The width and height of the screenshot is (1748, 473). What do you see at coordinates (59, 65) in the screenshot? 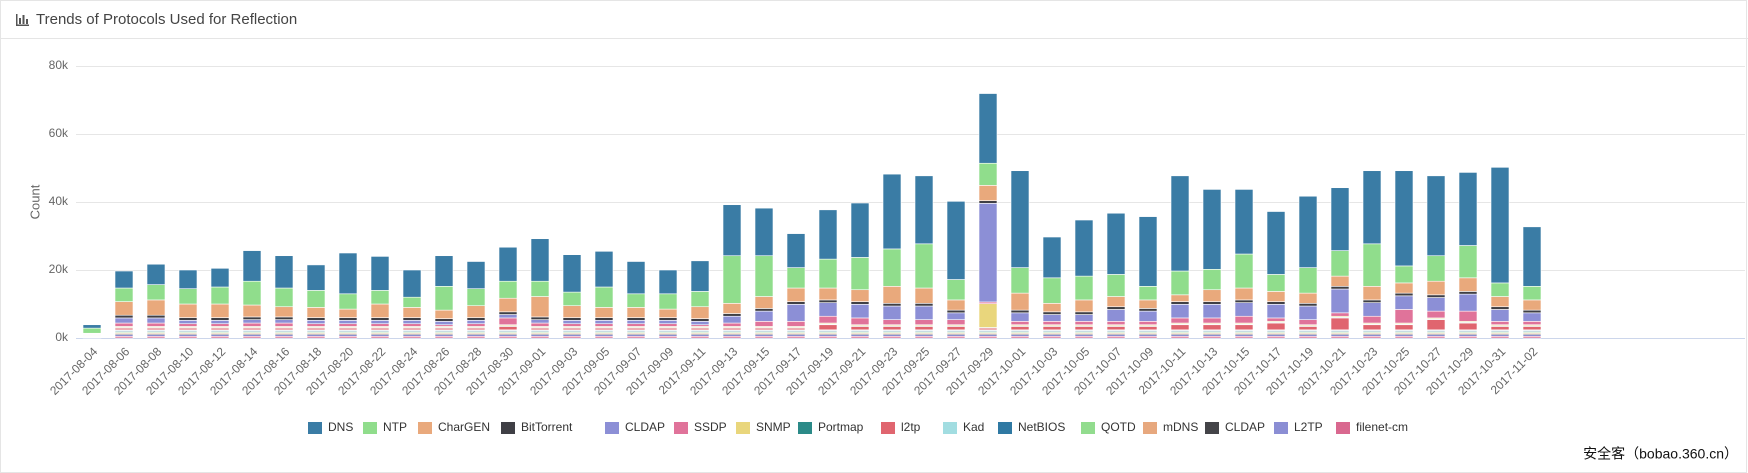
I see `y-tick-label: 80k` at bounding box center [59, 65].